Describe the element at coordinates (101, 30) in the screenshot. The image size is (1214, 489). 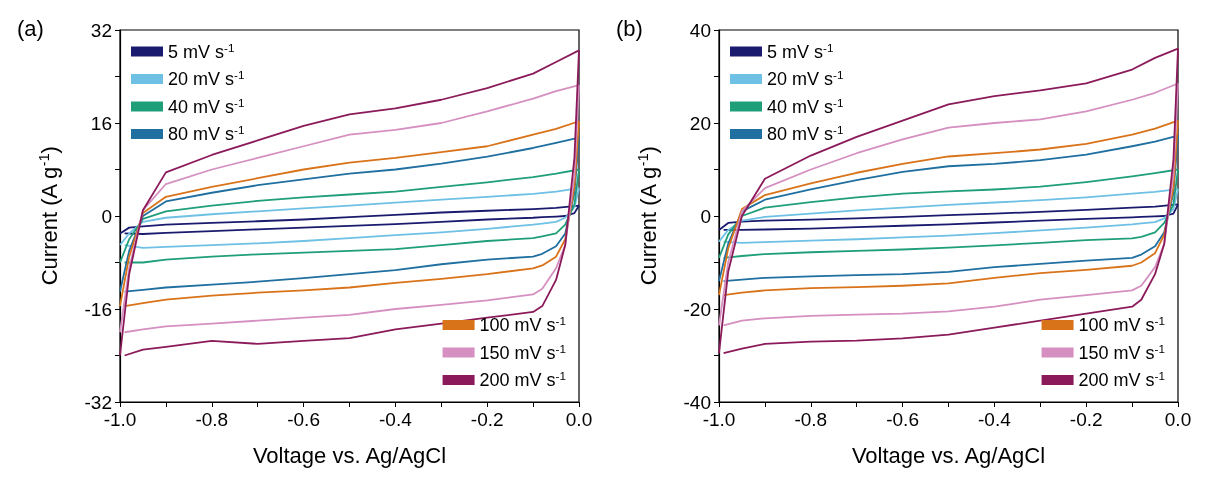
I see `y-tick-label: 32` at that location.